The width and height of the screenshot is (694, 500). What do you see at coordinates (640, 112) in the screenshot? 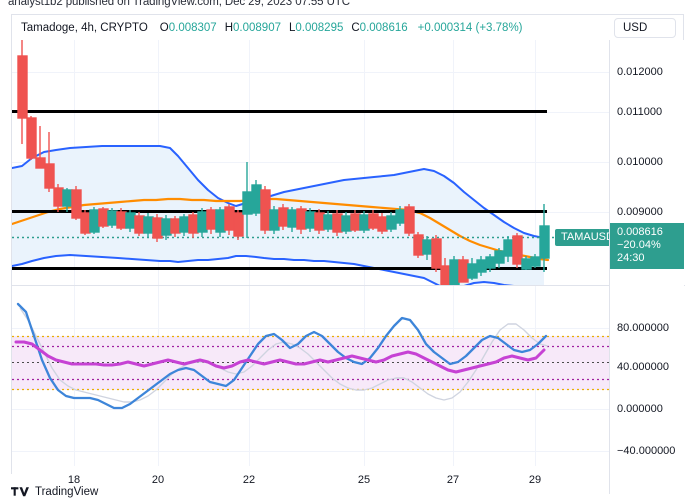
I see `price-tick: 0.011000` at bounding box center [640, 112].